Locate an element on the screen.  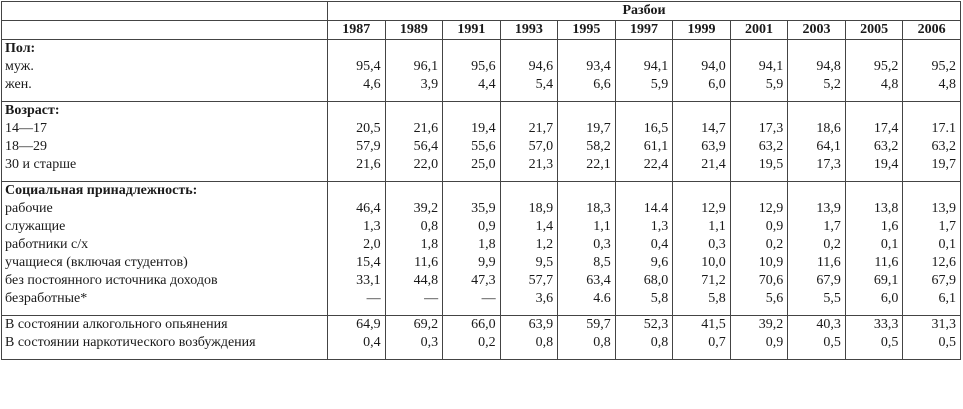
row-label: В состоянии алкогольного опьянения is located at coordinates (164, 324).